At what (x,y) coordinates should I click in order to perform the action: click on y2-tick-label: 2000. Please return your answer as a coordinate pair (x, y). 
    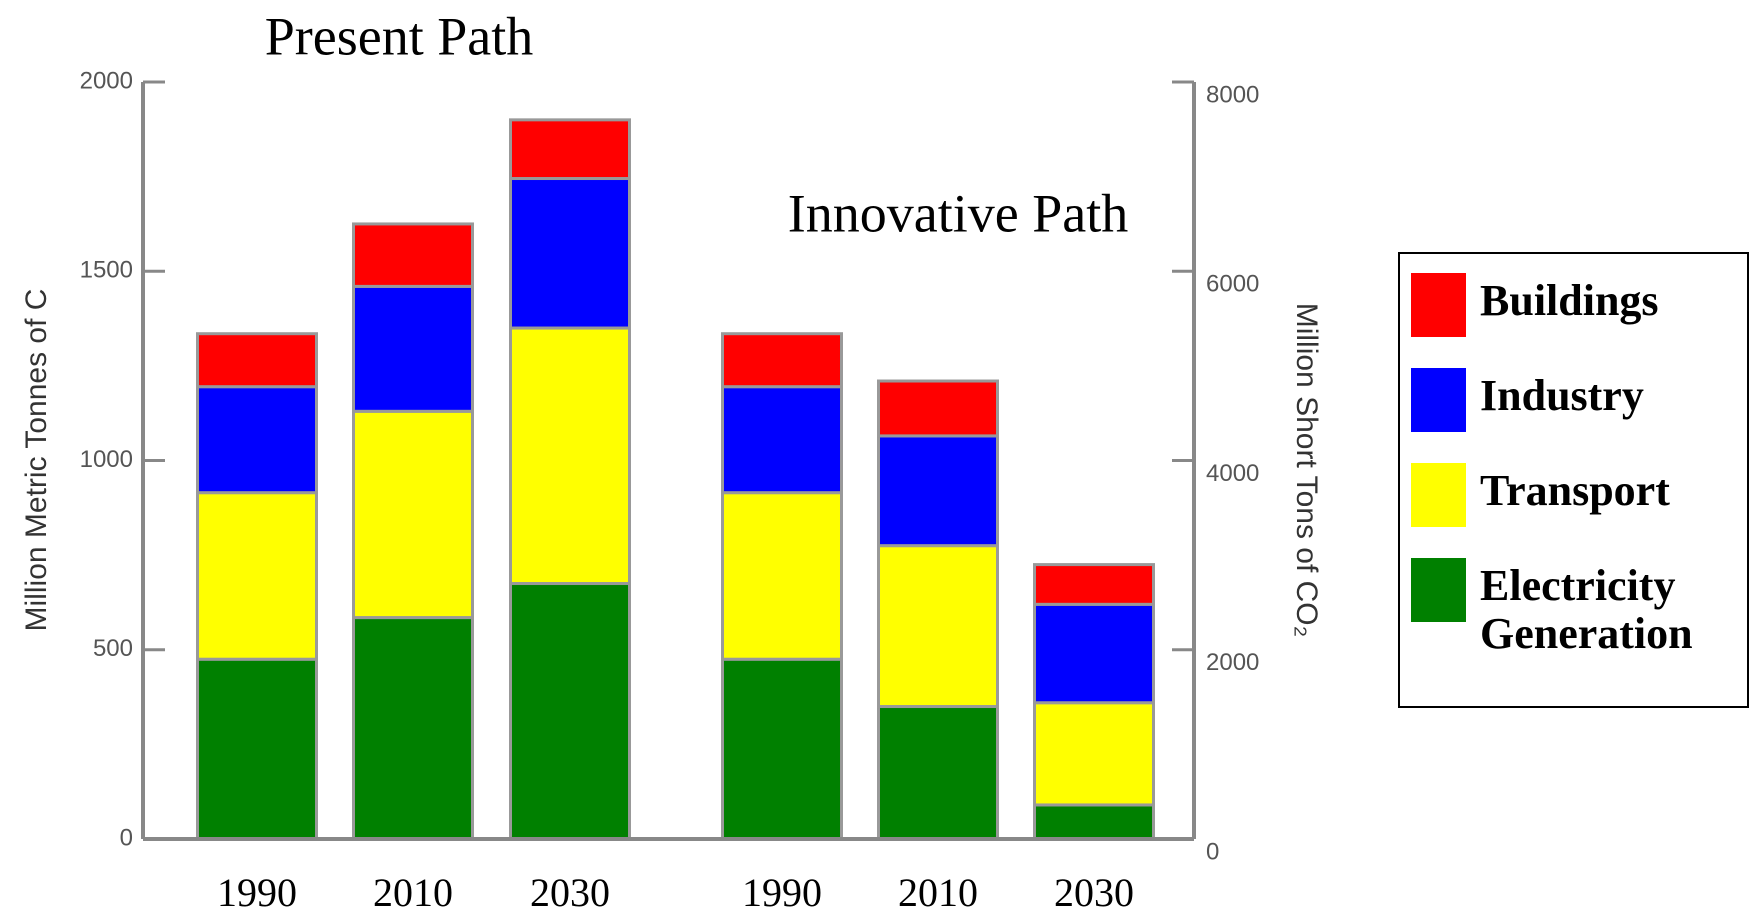
    Looking at the image, I should click on (1232, 662).